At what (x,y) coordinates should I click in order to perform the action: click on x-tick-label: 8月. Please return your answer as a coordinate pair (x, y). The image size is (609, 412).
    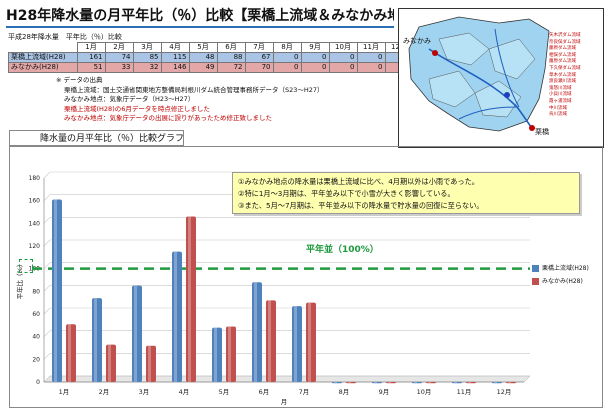
    Looking at the image, I should click on (344, 392).